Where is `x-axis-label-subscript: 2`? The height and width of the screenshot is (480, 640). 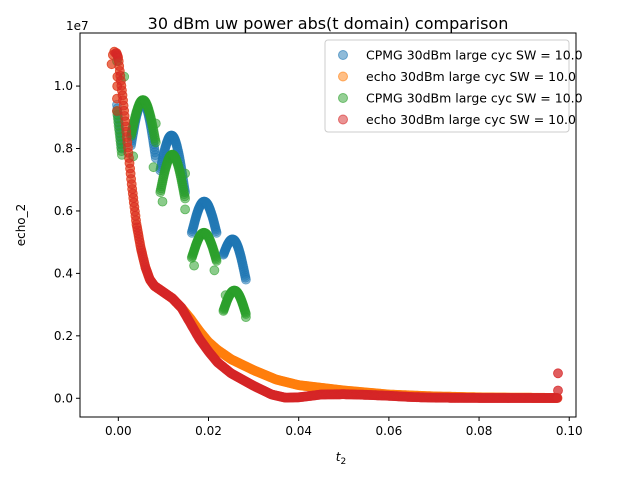 x-axis-label-subscript: 2 is located at coordinates (343, 462).